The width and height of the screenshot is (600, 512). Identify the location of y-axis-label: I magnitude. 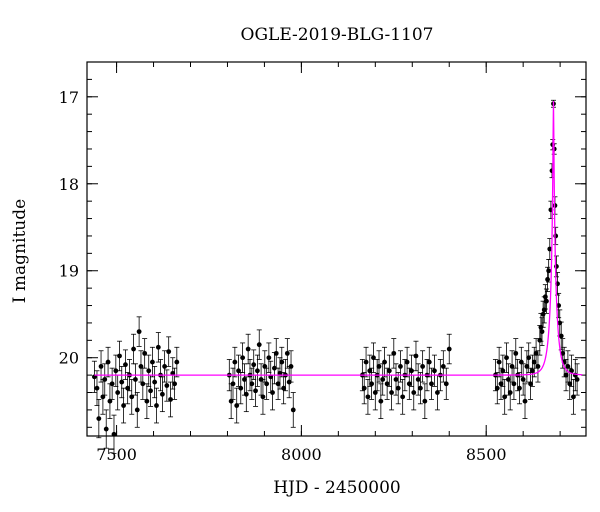
(20, 251).